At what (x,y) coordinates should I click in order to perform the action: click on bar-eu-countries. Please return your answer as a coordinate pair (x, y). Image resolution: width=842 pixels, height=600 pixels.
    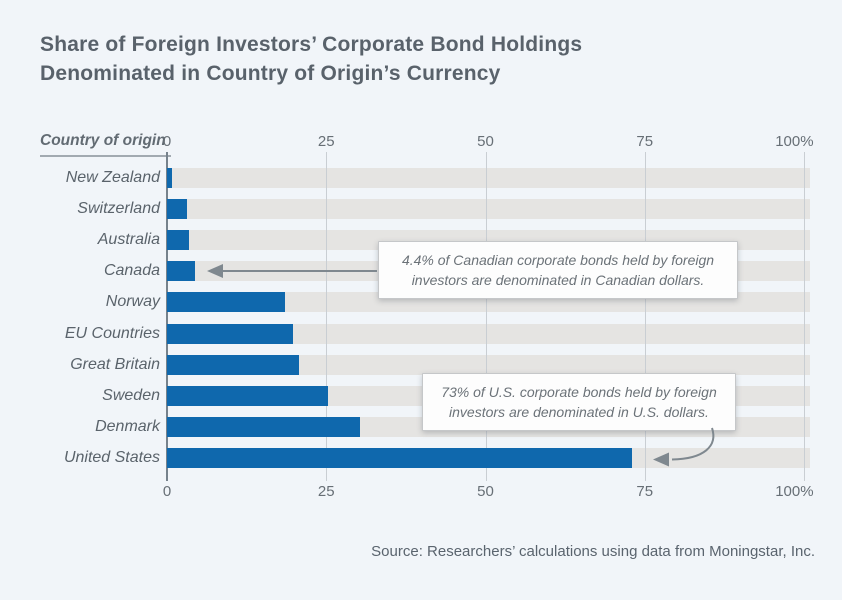
    Looking at the image, I should click on (230, 333).